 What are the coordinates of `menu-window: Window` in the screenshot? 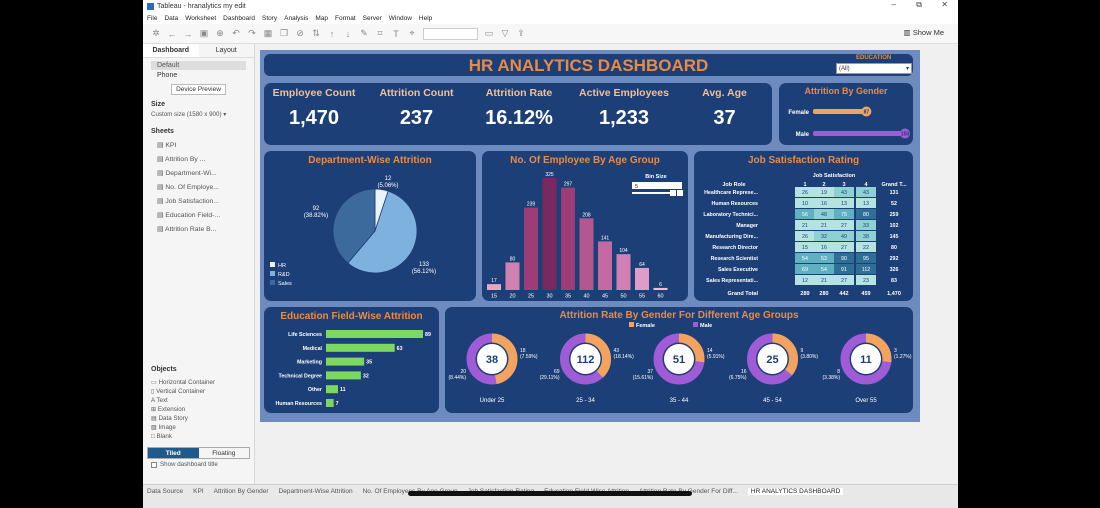 It's located at (400, 18).